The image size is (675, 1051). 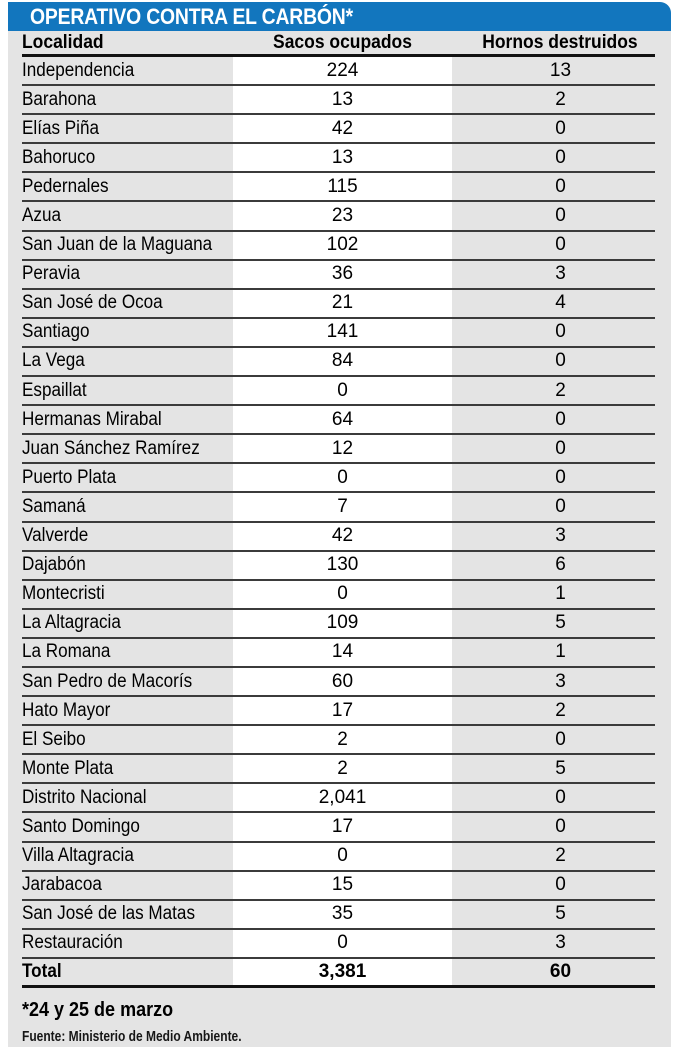 I want to click on locality-cell: La Vega, so click(x=53, y=361).